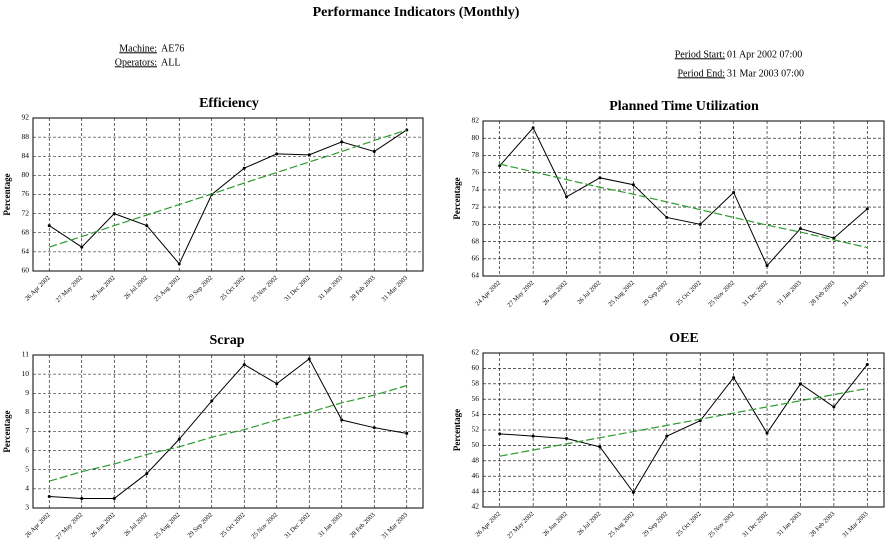 This screenshot has height=558, width=893. I want to click on y-tick-label: 46, so click(476, 475).